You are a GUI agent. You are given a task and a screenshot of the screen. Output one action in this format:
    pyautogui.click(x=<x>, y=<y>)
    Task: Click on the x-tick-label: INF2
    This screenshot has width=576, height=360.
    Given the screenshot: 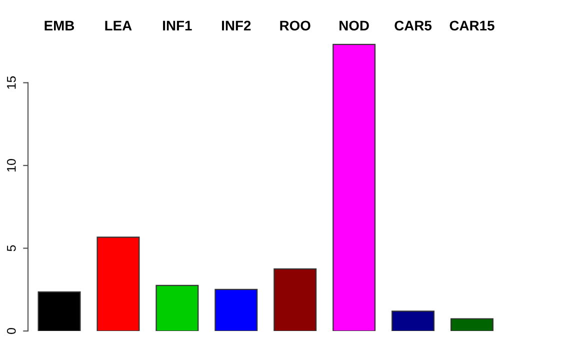 What is the action you would take?
    pyautogui.click(x=236, y=25)
    